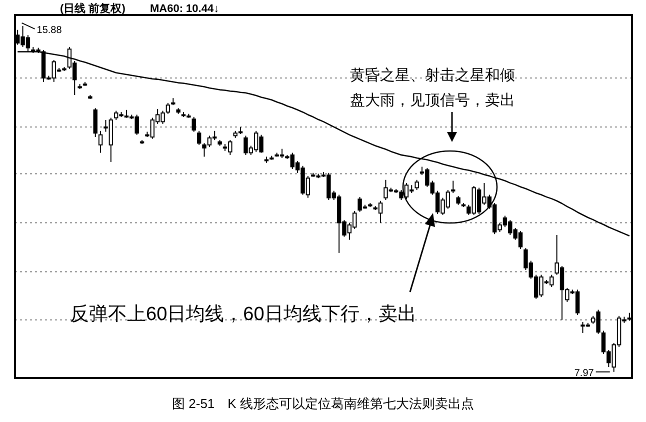  What do you see at coordinates (323, 403) in the screenshot?
I see `caption: 图 2-51 K 线形态可以定位葛南维第七大法则卖出点` at bounding box center [323, 403].